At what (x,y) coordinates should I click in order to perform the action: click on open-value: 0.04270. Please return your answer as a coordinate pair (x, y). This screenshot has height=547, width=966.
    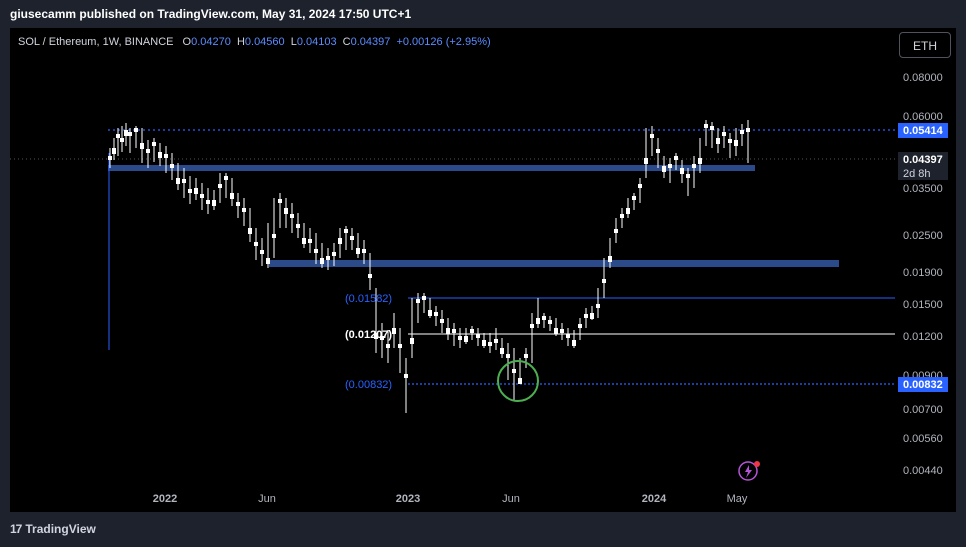
    Looking at the image, I should click on (211, 42).